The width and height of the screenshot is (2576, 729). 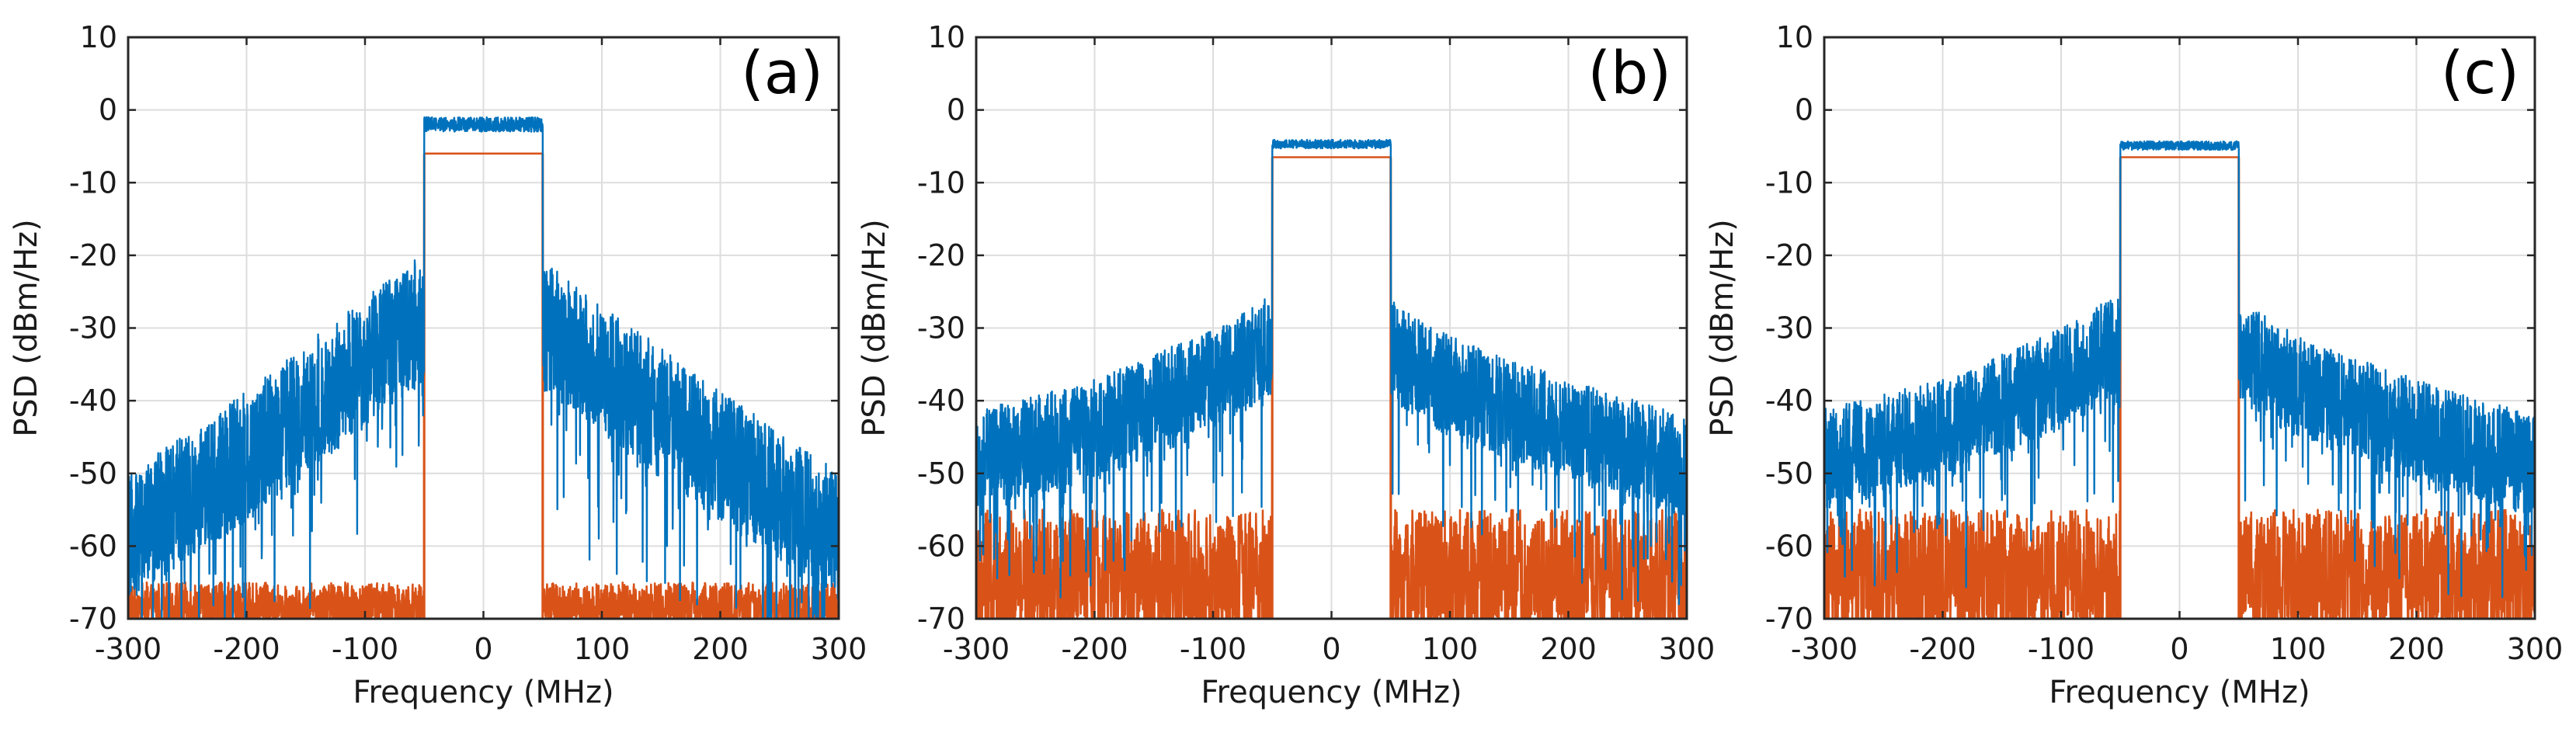 What do you see at coordinates (782, 72) in the screenshot?
I see `panel-label: (a)` at bounding box center [782, 72].